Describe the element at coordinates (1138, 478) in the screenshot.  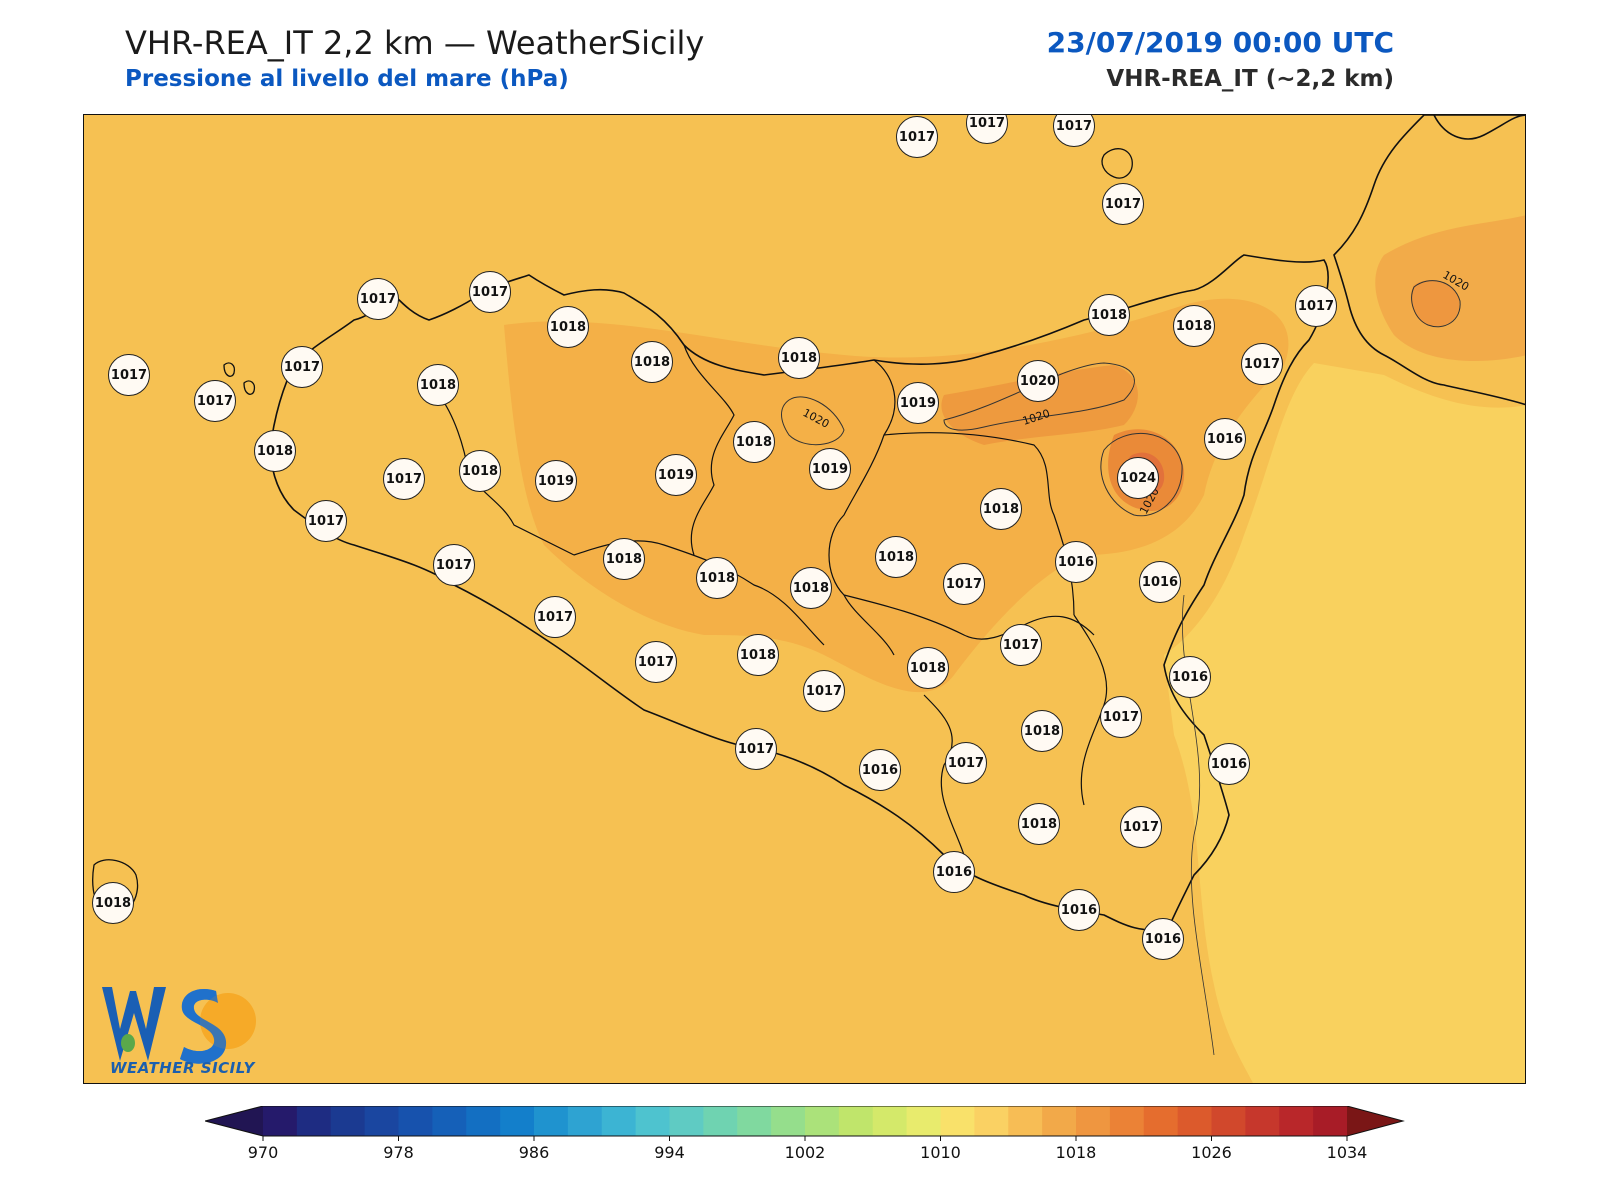
I see `station-marker: 1024` at that location.